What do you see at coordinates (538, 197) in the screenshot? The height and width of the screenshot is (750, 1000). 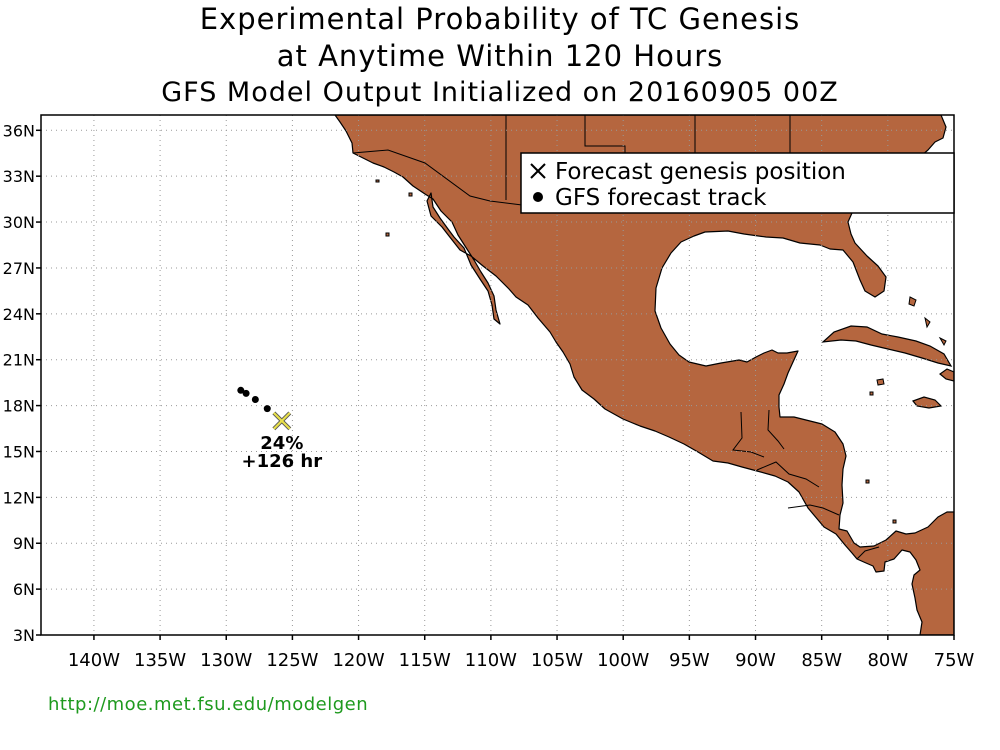 I see `legend-dot-icon` at bounding box center [538, 197].